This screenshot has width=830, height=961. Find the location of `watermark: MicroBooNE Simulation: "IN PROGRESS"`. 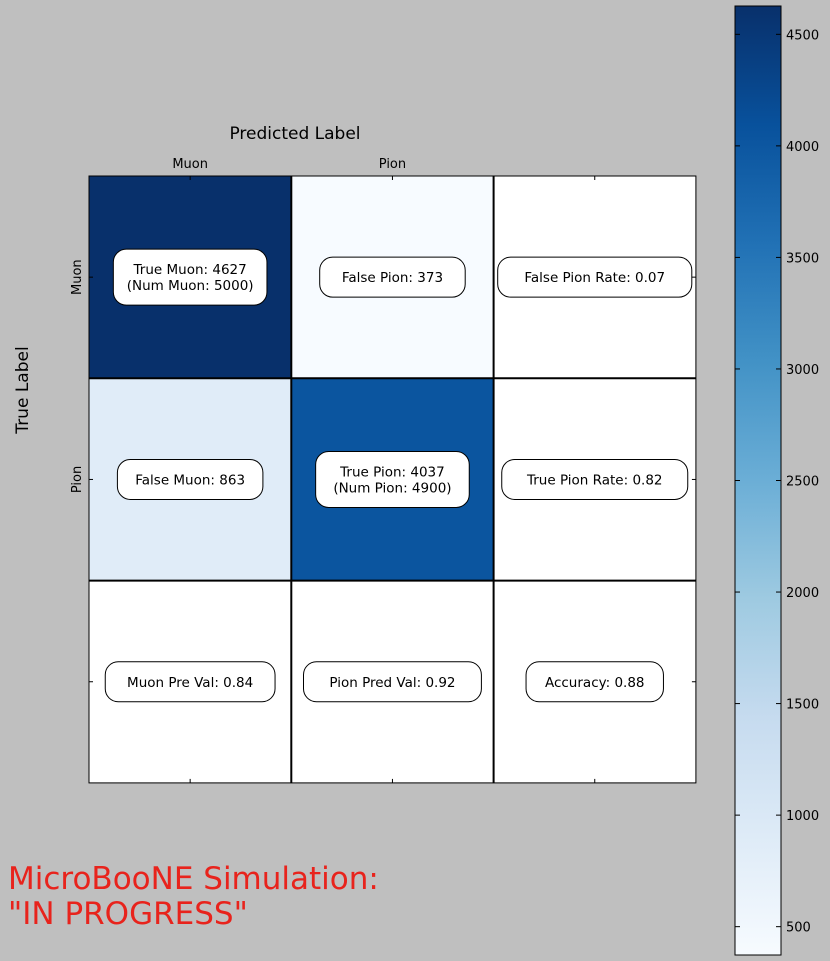

watermark: MicroBooNE Simulation: "IN PROGRESS" is located at coordinates (193, 897).